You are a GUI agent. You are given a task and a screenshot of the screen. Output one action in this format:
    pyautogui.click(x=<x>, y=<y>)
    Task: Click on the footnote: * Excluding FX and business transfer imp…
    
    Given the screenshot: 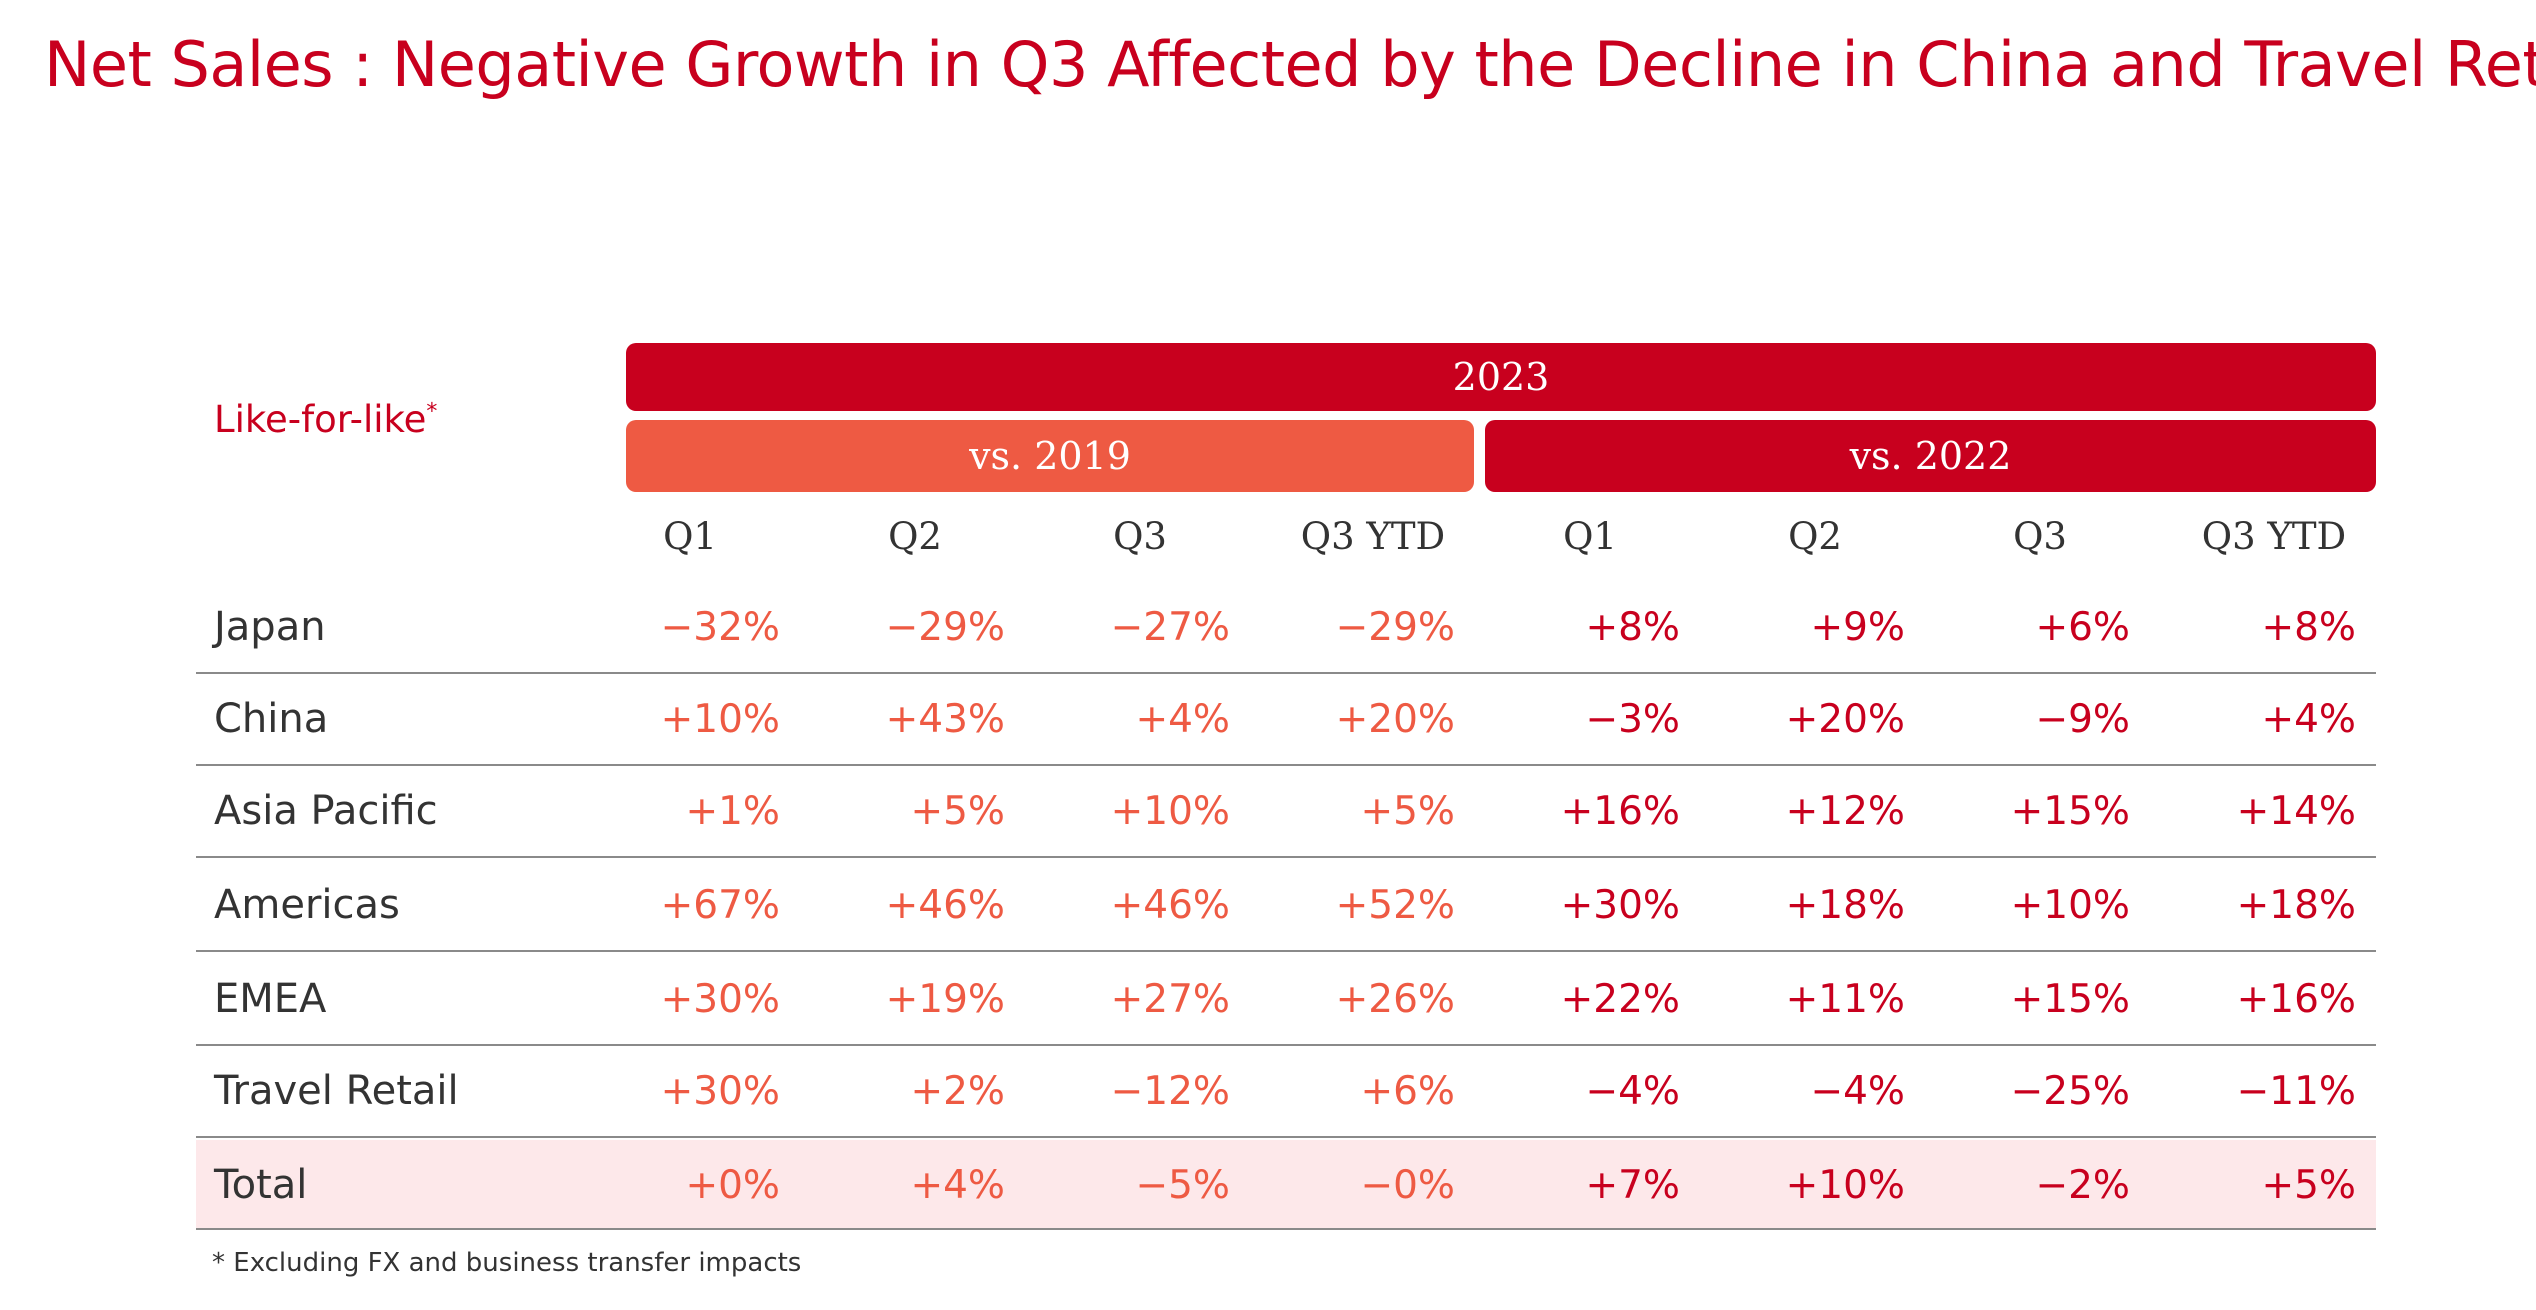 What is the action you would take?
    pyautogui.click(x=507, y=1263)
    